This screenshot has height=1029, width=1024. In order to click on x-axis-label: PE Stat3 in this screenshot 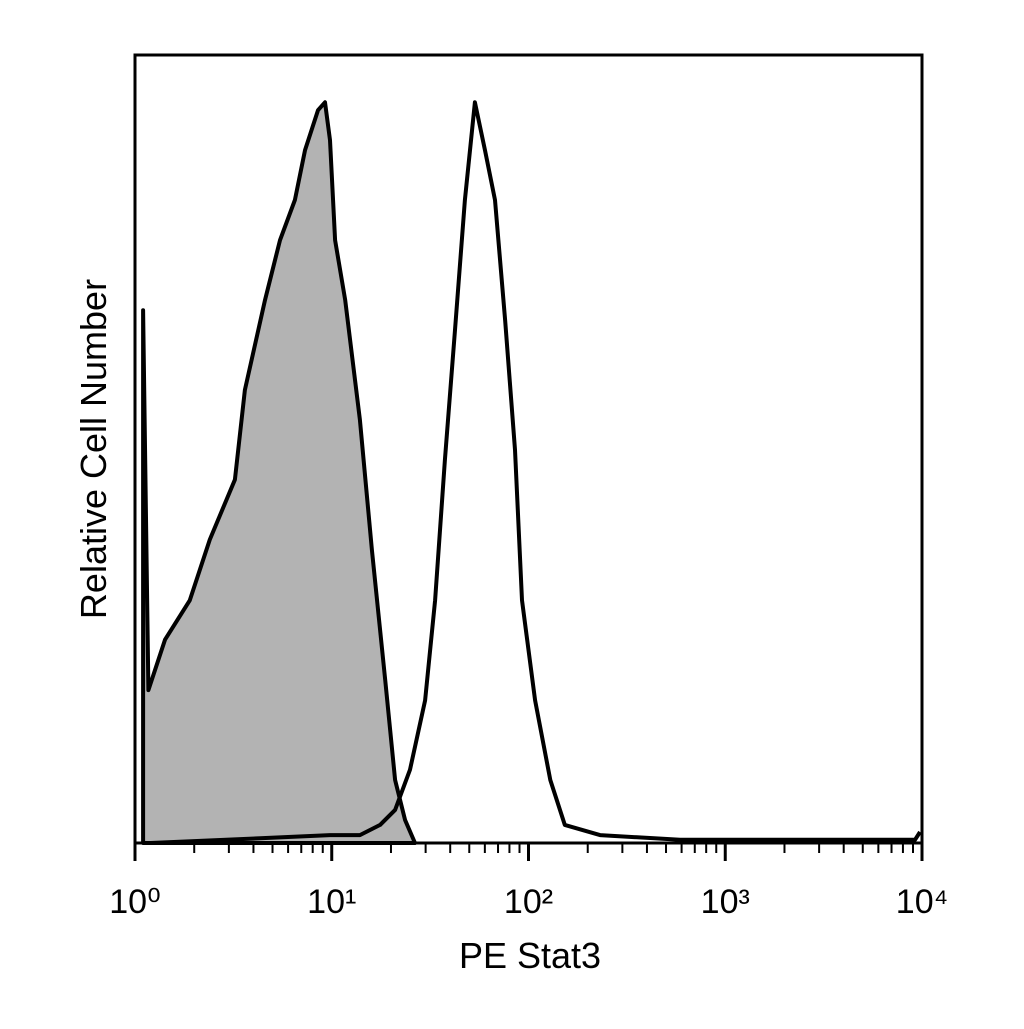, I will do `click(530, 955)`.